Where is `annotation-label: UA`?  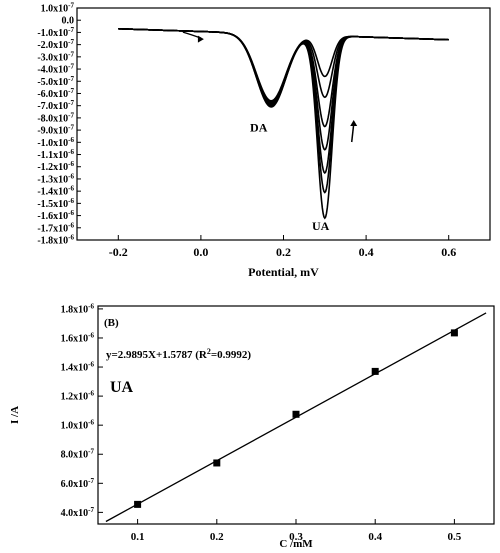
annotation-label: UA is located at coordinates (321, 226).